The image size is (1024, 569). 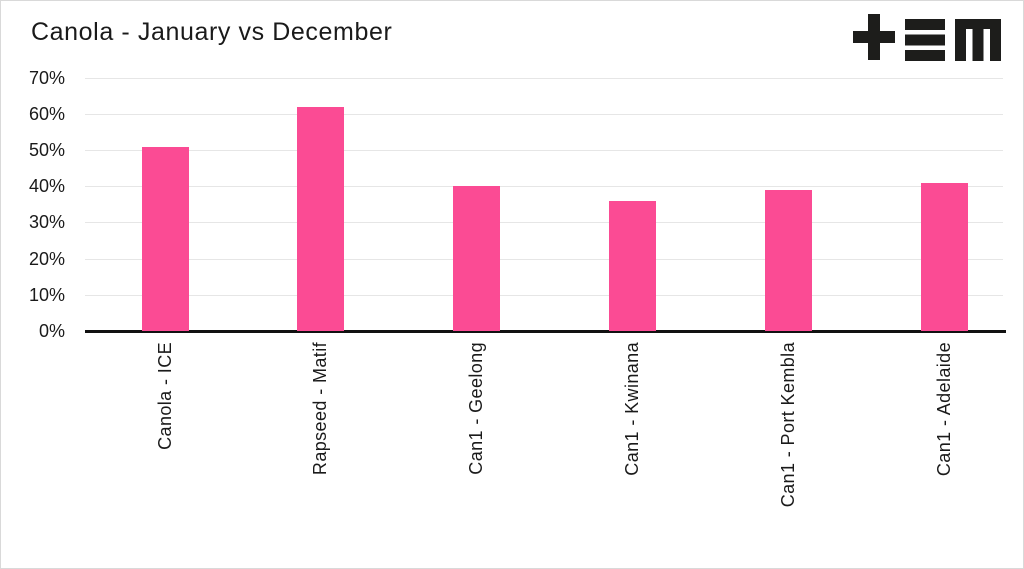 I want to click on x-tick-label-2: Can1 - Geelong, so click(x=477, y=451).